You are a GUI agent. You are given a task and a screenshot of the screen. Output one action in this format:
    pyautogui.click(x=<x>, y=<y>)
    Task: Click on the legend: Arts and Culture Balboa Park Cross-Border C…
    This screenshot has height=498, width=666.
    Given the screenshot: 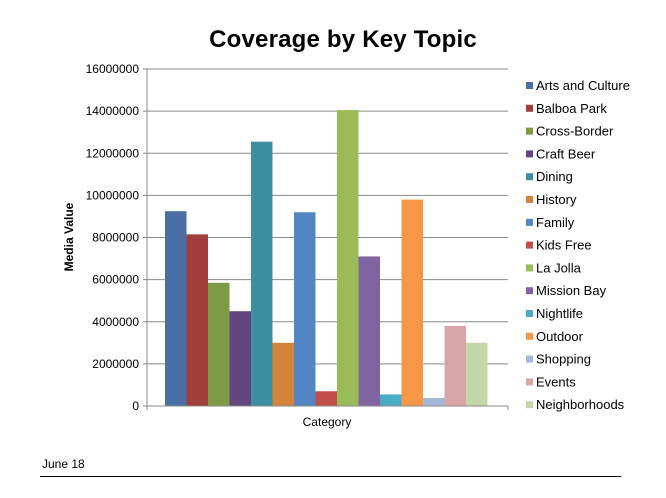 What is the action you would take?
    pyautogui.click(x=578, y=245)
    